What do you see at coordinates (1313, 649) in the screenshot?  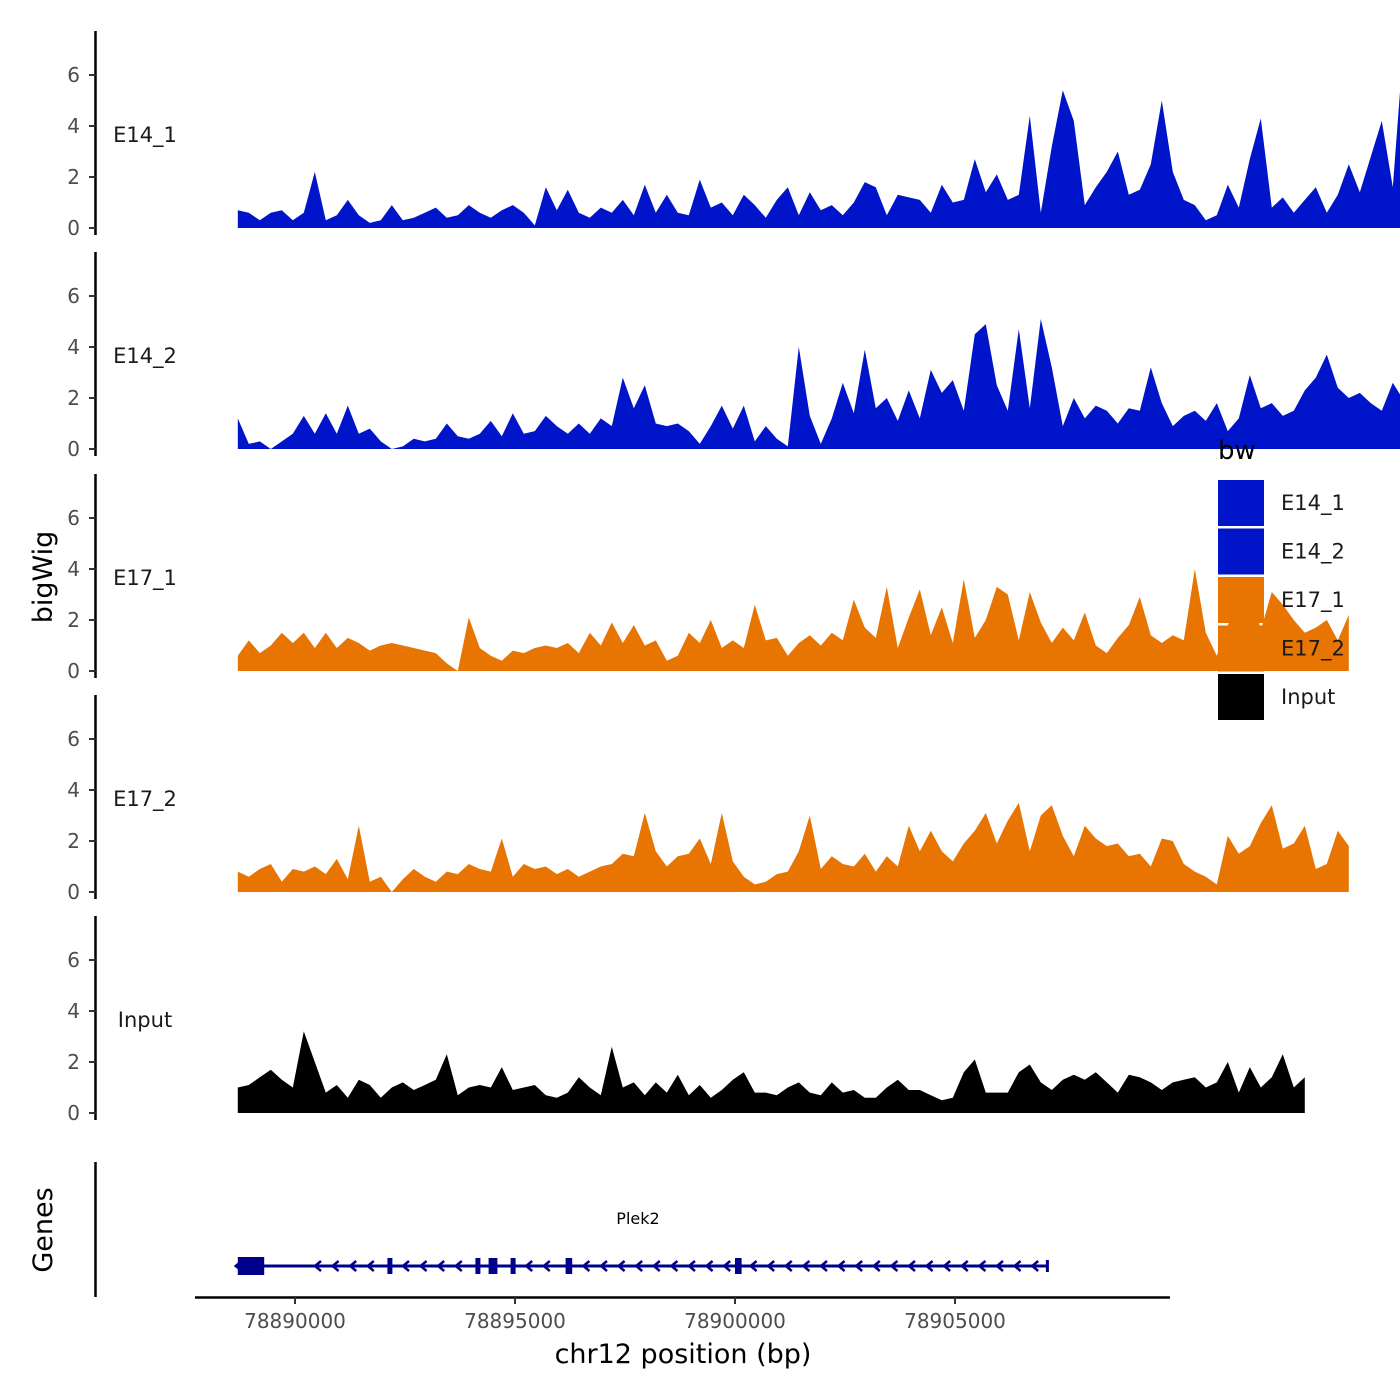 I see `legend-label: E17_2` at bounding box center [1313, 649].